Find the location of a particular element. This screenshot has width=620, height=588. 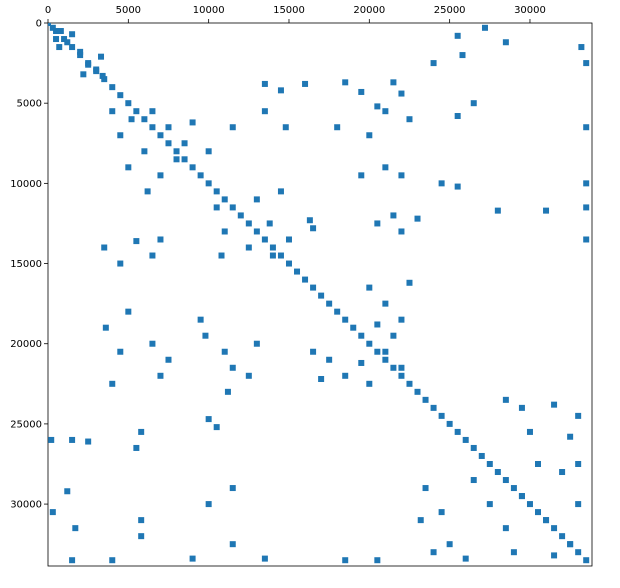

x-tick-label: 10000 is located at coordinates (209, 10).